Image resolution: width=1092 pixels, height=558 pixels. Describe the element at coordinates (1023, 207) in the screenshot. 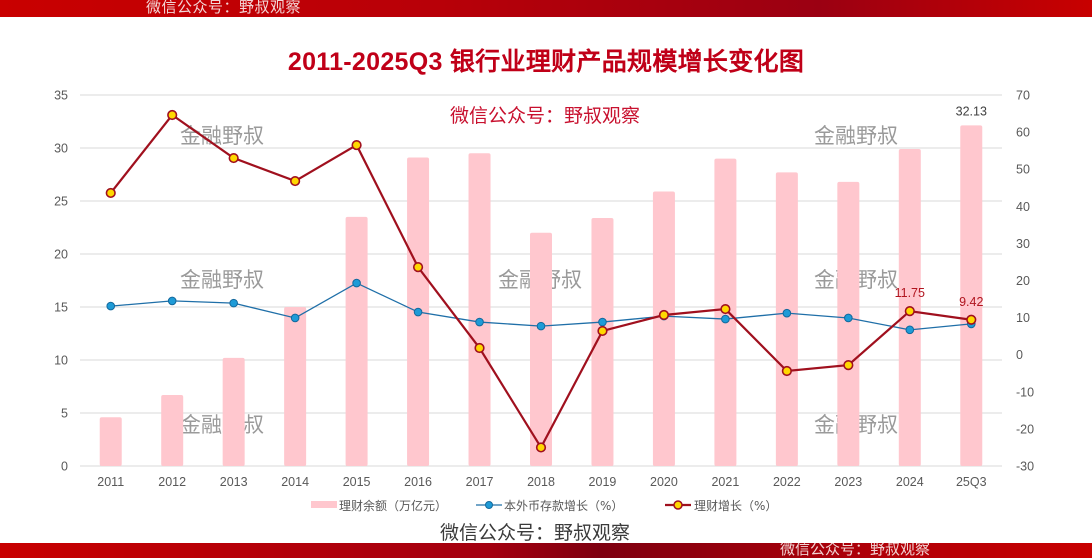

I see `right-axis-tick: 40` at that location.